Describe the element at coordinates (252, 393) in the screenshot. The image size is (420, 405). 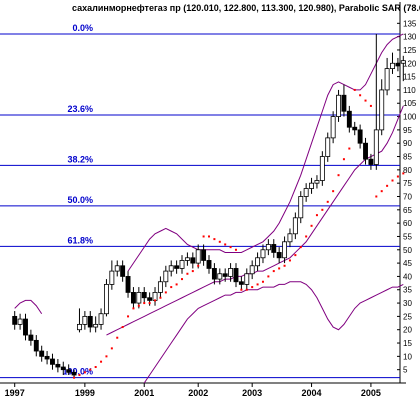
I see `x-tick-label: 2003` at that location.